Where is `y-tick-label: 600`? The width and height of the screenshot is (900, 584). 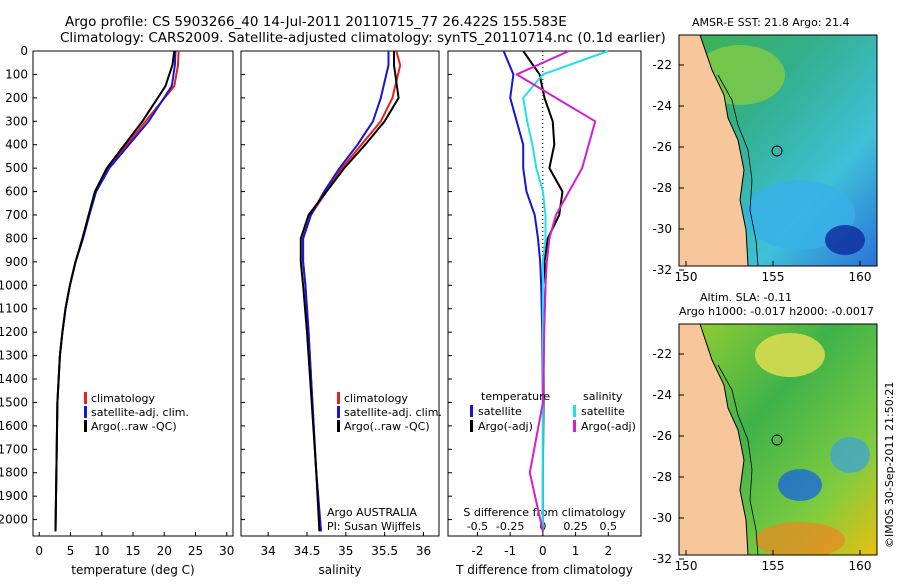
y-tick-label: 600 is located at coordinates (16, 192).